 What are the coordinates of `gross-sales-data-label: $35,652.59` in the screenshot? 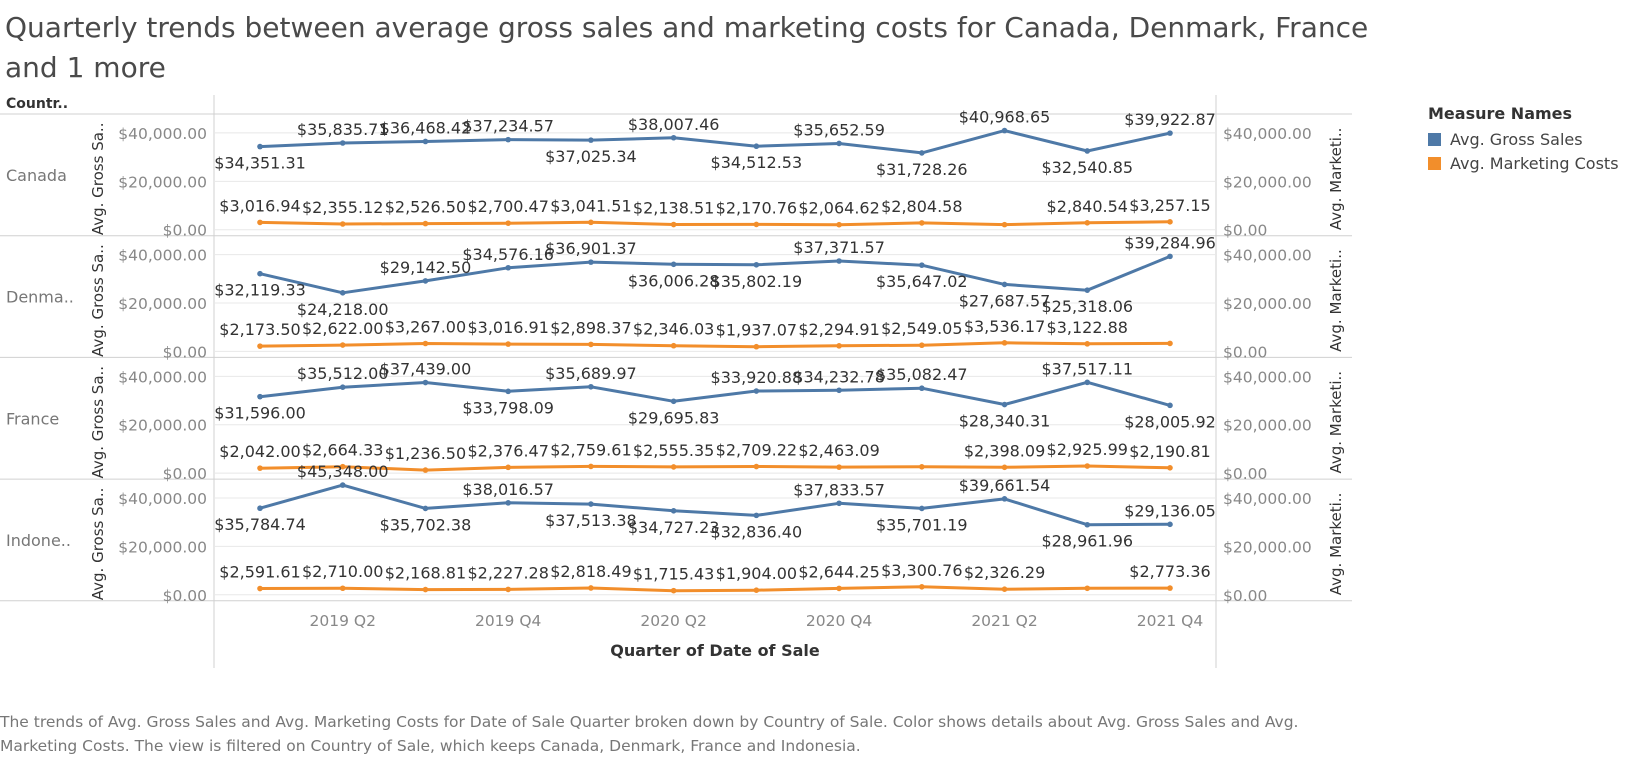 It's located at (839, 129).